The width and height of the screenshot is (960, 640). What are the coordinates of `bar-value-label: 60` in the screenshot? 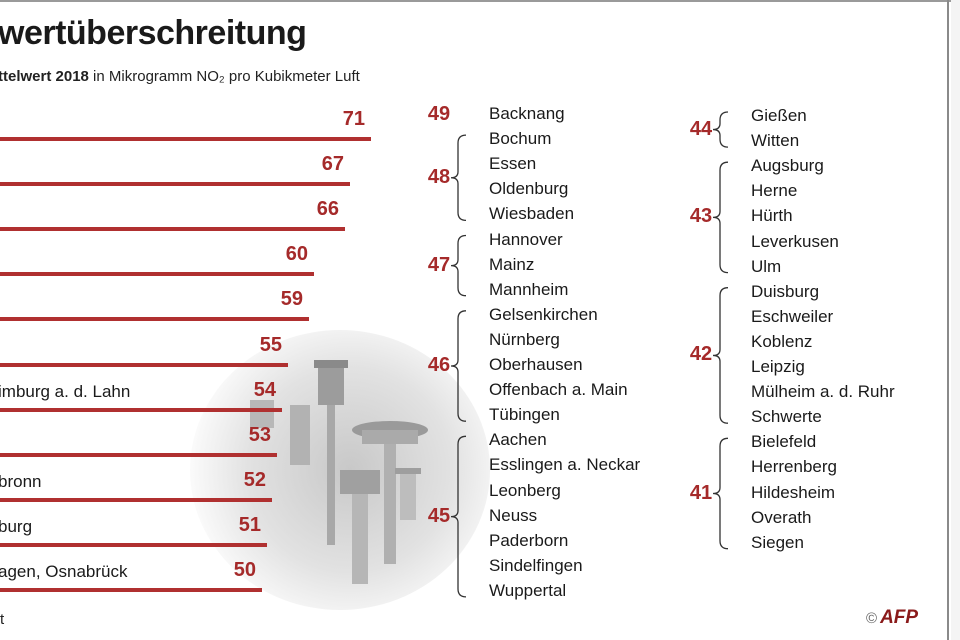 It's located at (296, 254).